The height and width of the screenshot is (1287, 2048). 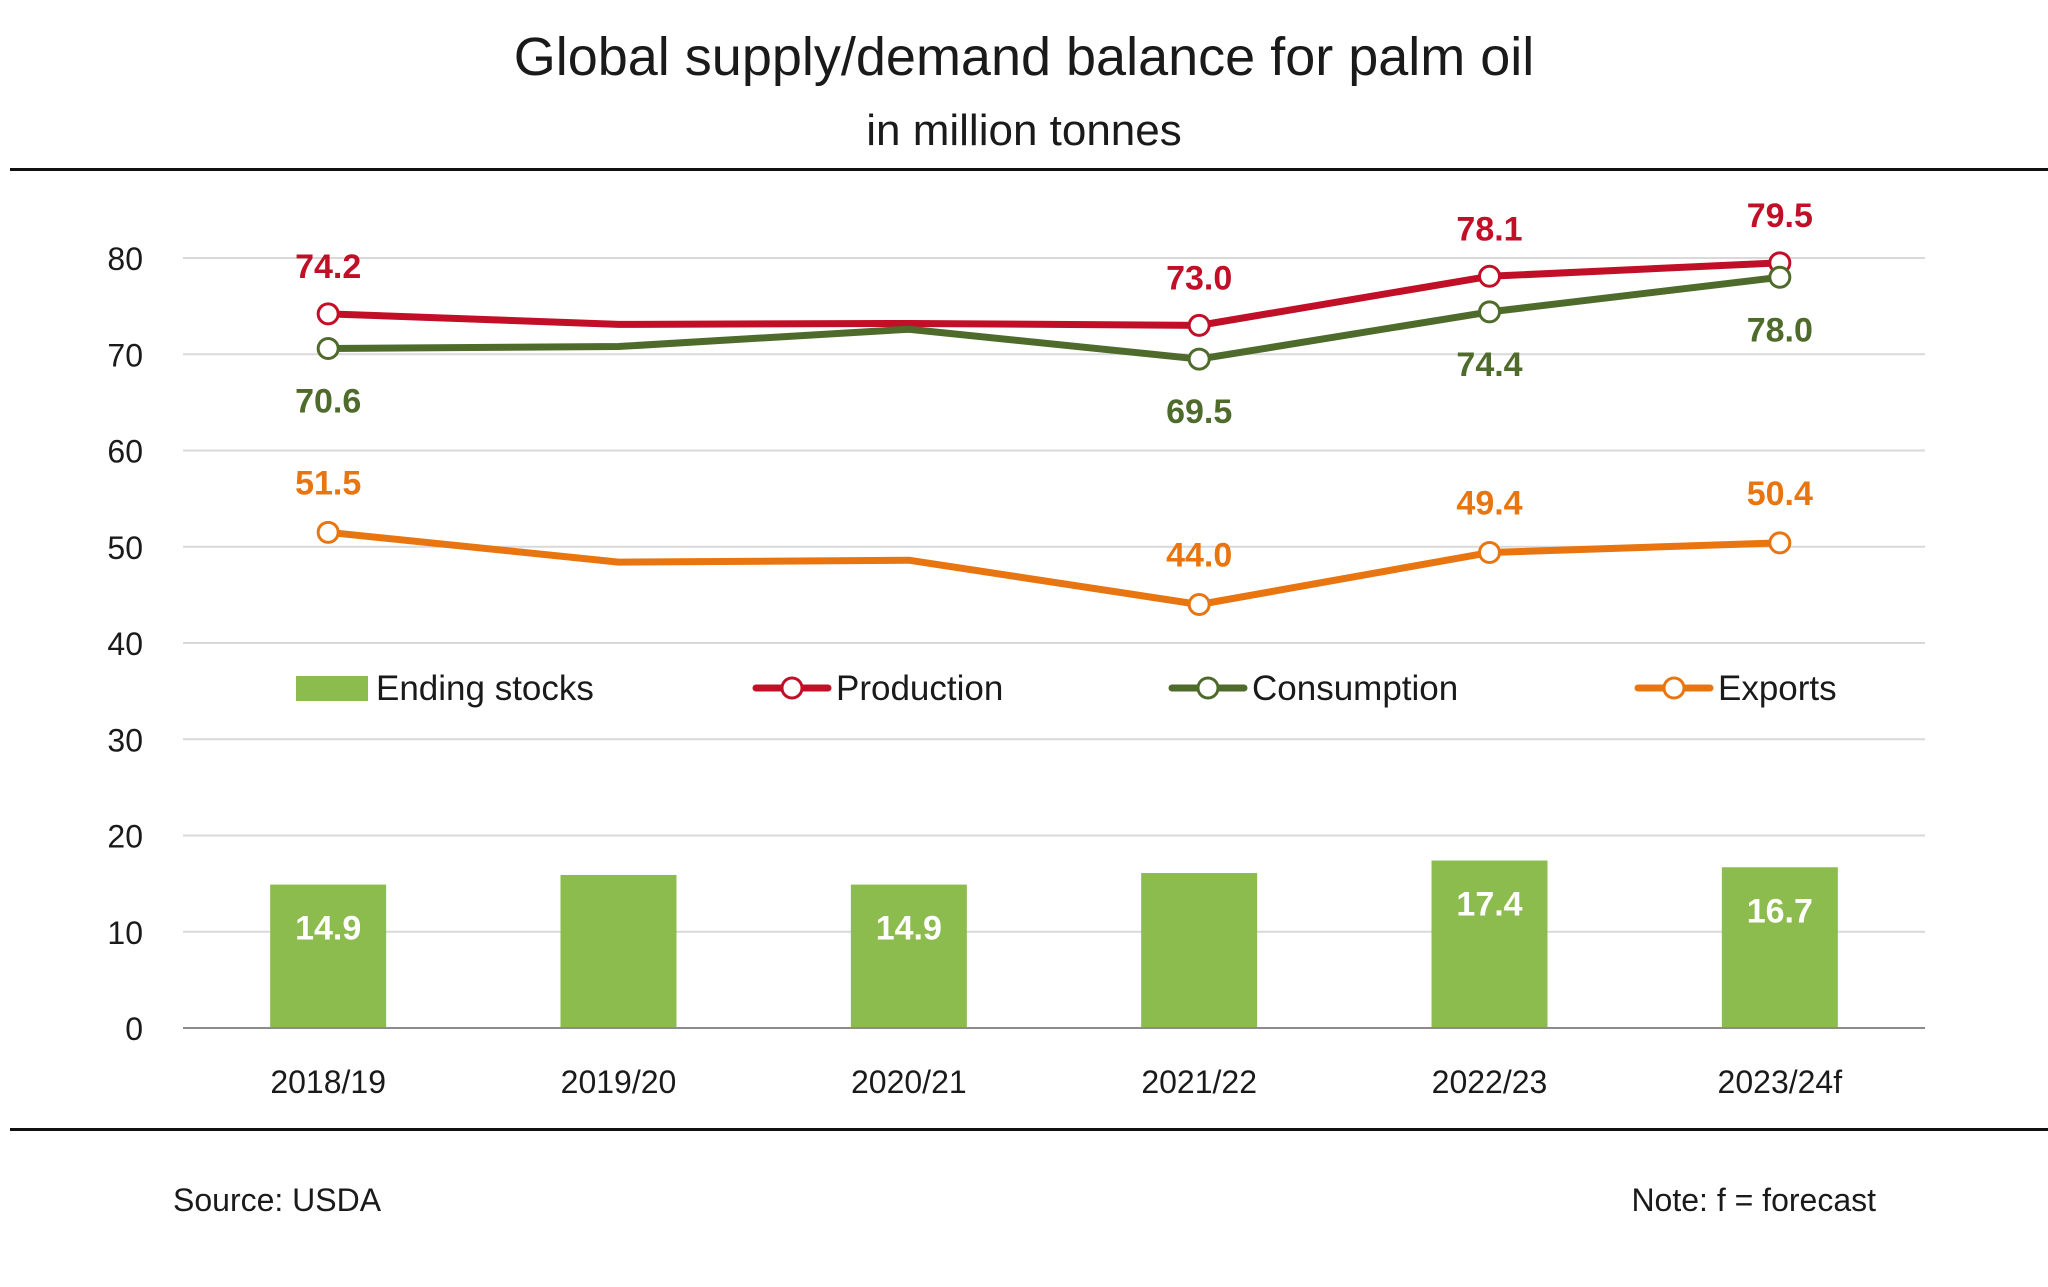 I want to click on bar-label-2018-19: 14.9, so click(x=328, y=929).